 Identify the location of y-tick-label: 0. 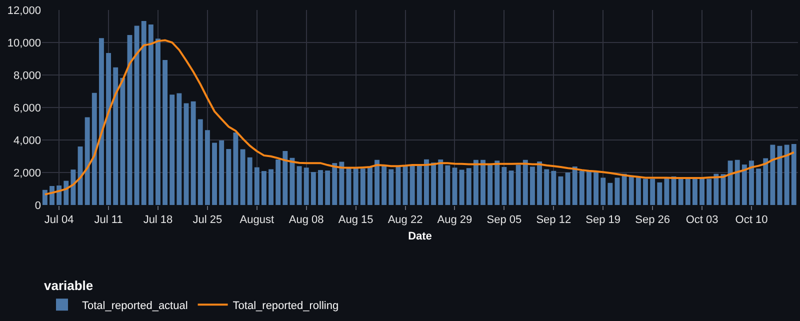
(37, 206).